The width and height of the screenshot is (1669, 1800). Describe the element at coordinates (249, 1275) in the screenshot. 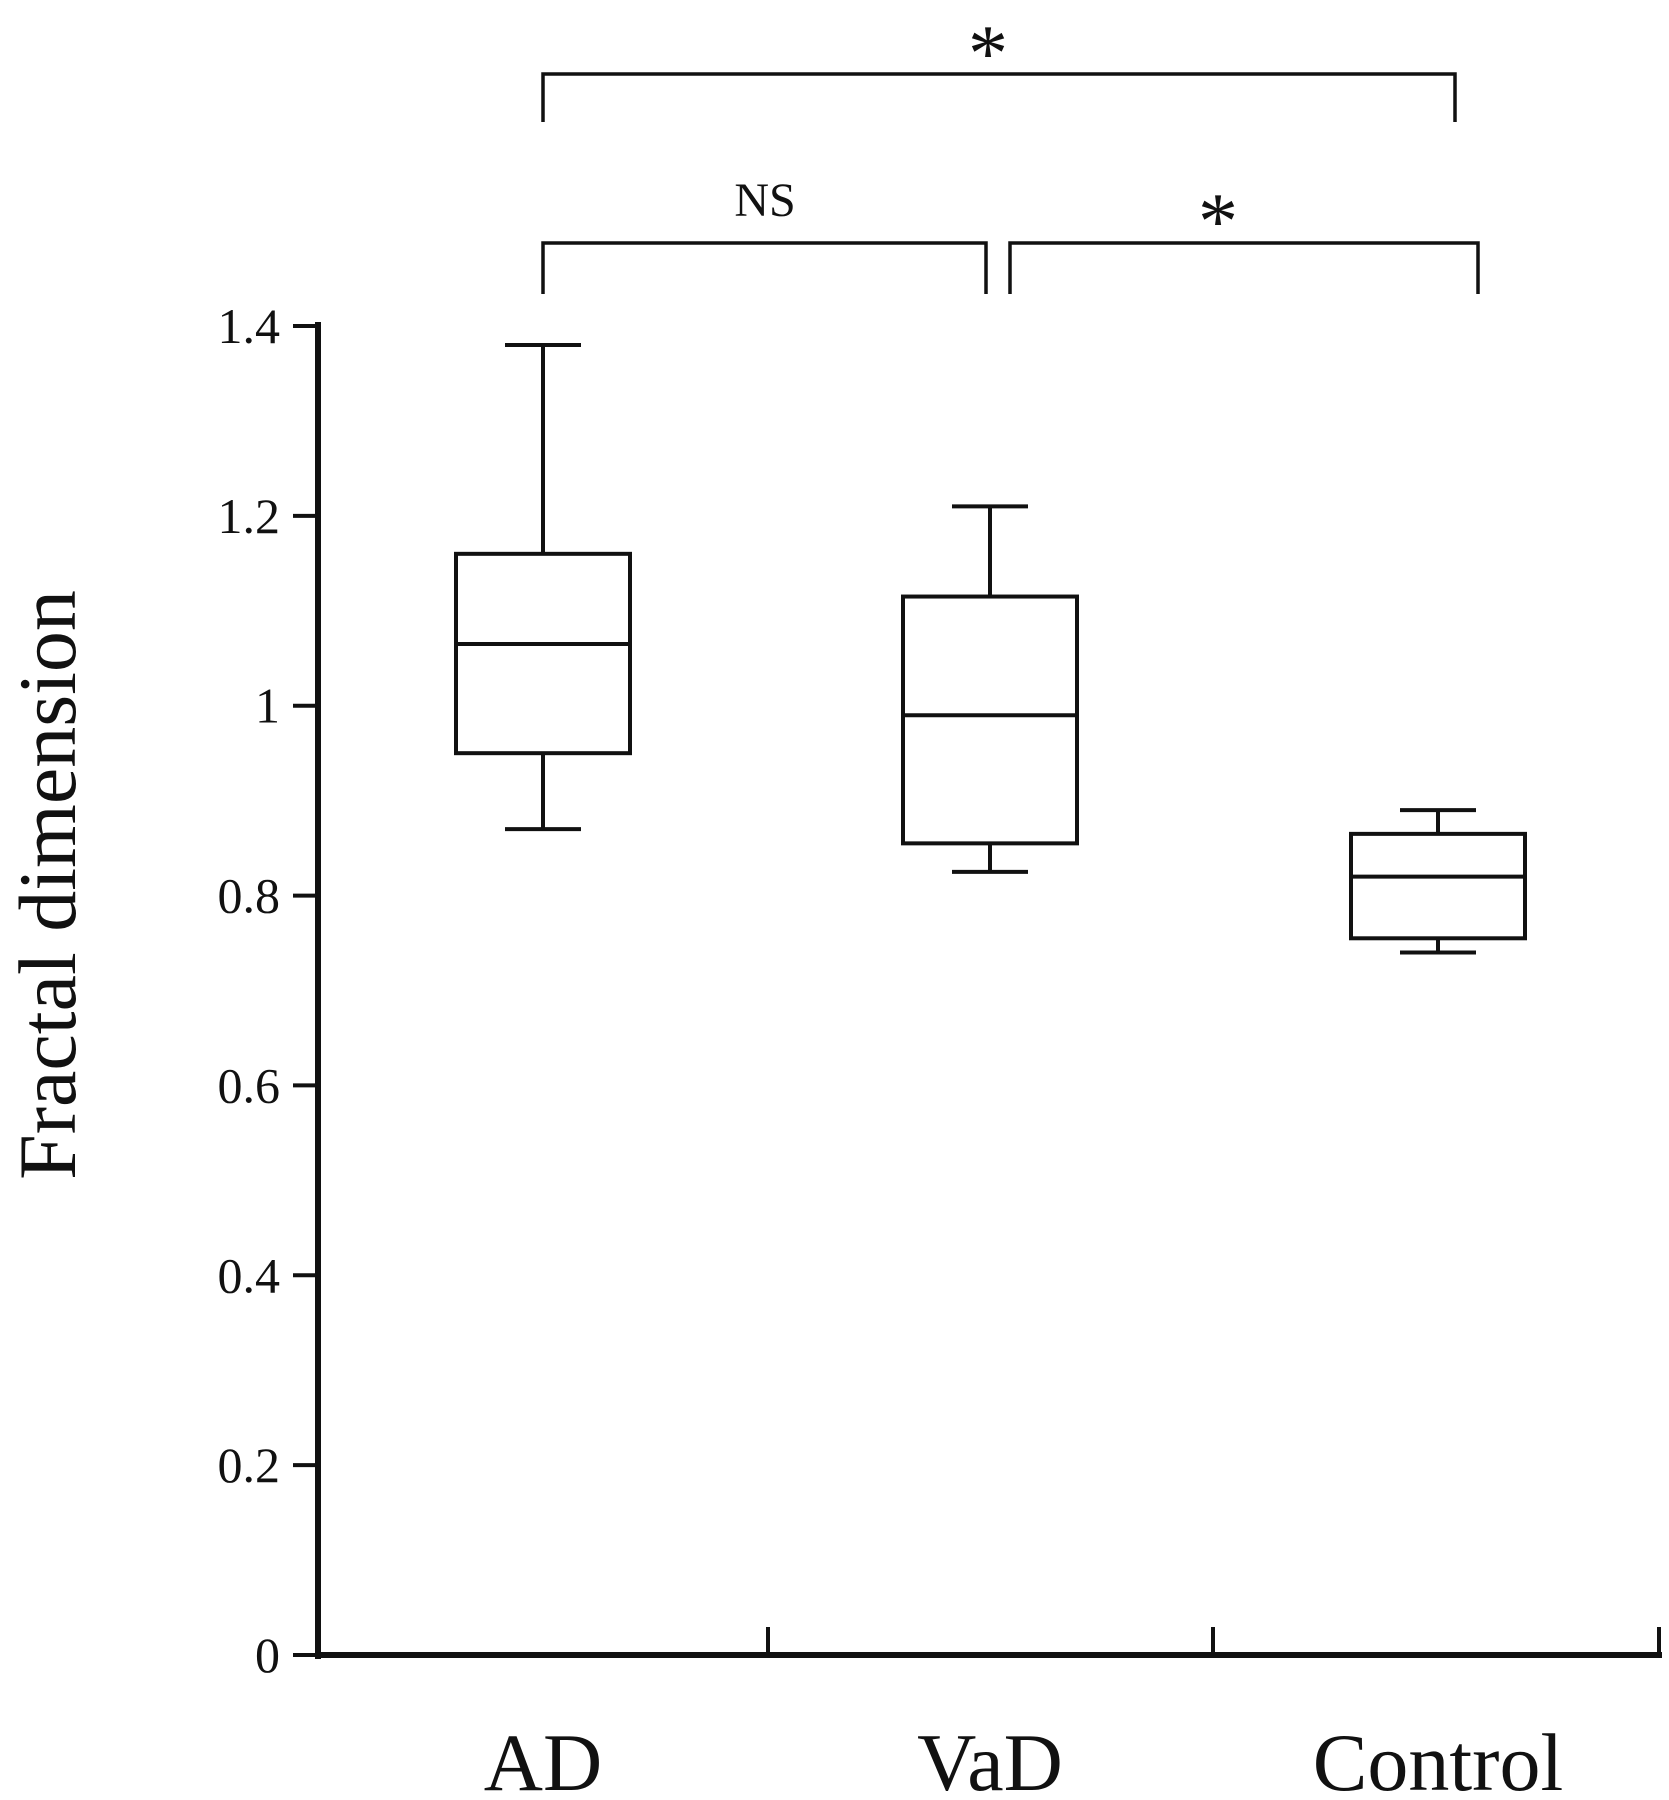

I see `y-tick-label: 0.4` at that location.